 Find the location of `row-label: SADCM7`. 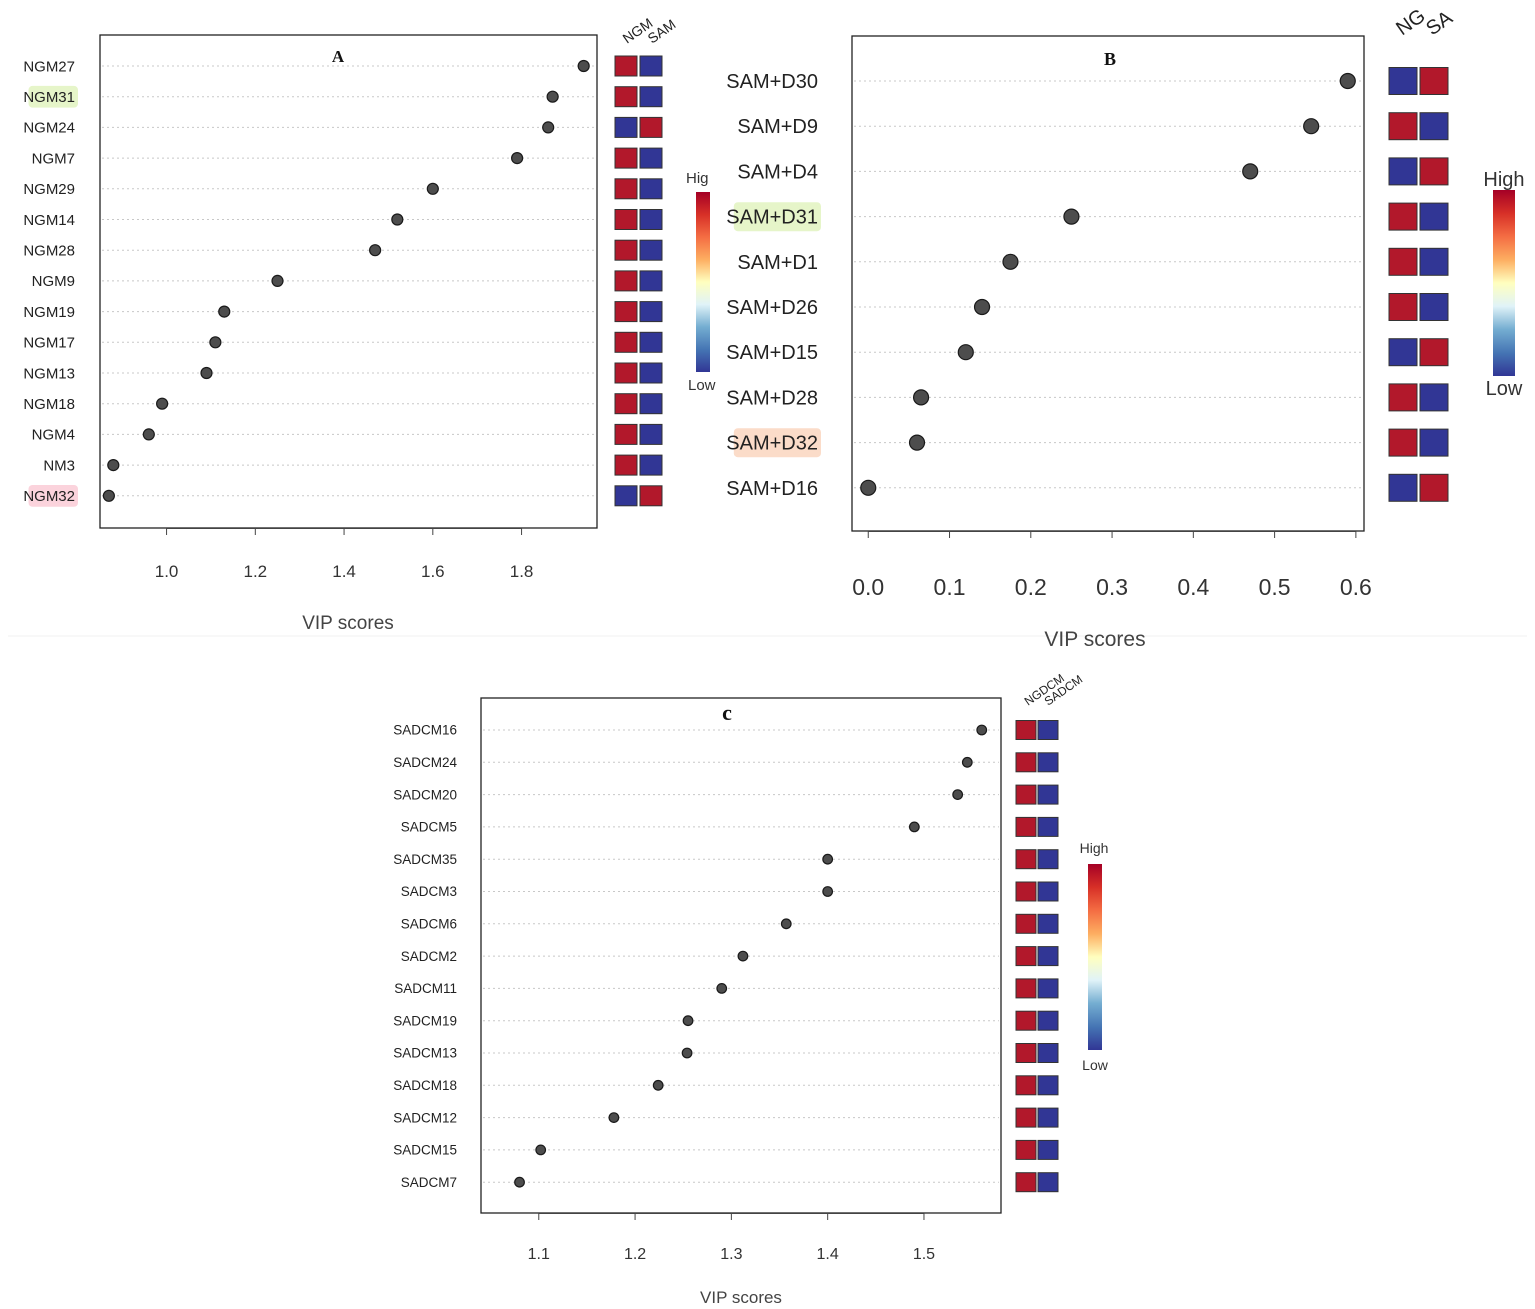

row-label: SADCM7 is located at coordinates (429, 1182).